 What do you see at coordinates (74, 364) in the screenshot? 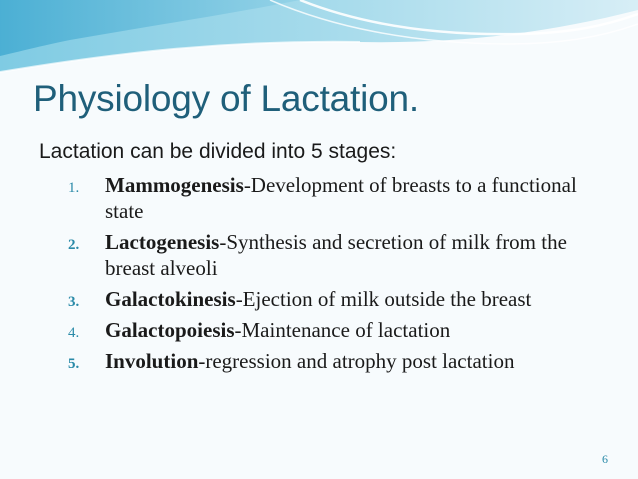
I see `stage-number: 5.` at bounding box center [74, 364].